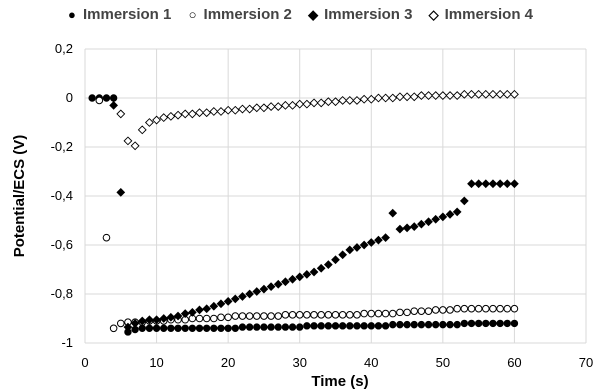 Image resolution: width=598 pixels, height=390 pixels. I want to click on legend-label: Immersion 1, so click(127, 14).